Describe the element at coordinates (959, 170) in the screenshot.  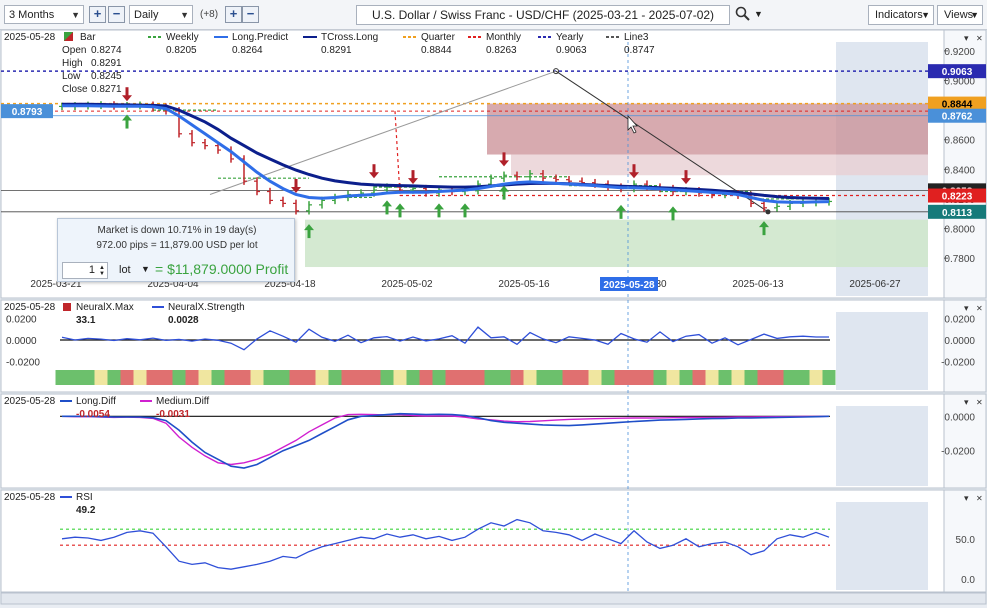
I see `y-tick-label: 0.8400` at that location.